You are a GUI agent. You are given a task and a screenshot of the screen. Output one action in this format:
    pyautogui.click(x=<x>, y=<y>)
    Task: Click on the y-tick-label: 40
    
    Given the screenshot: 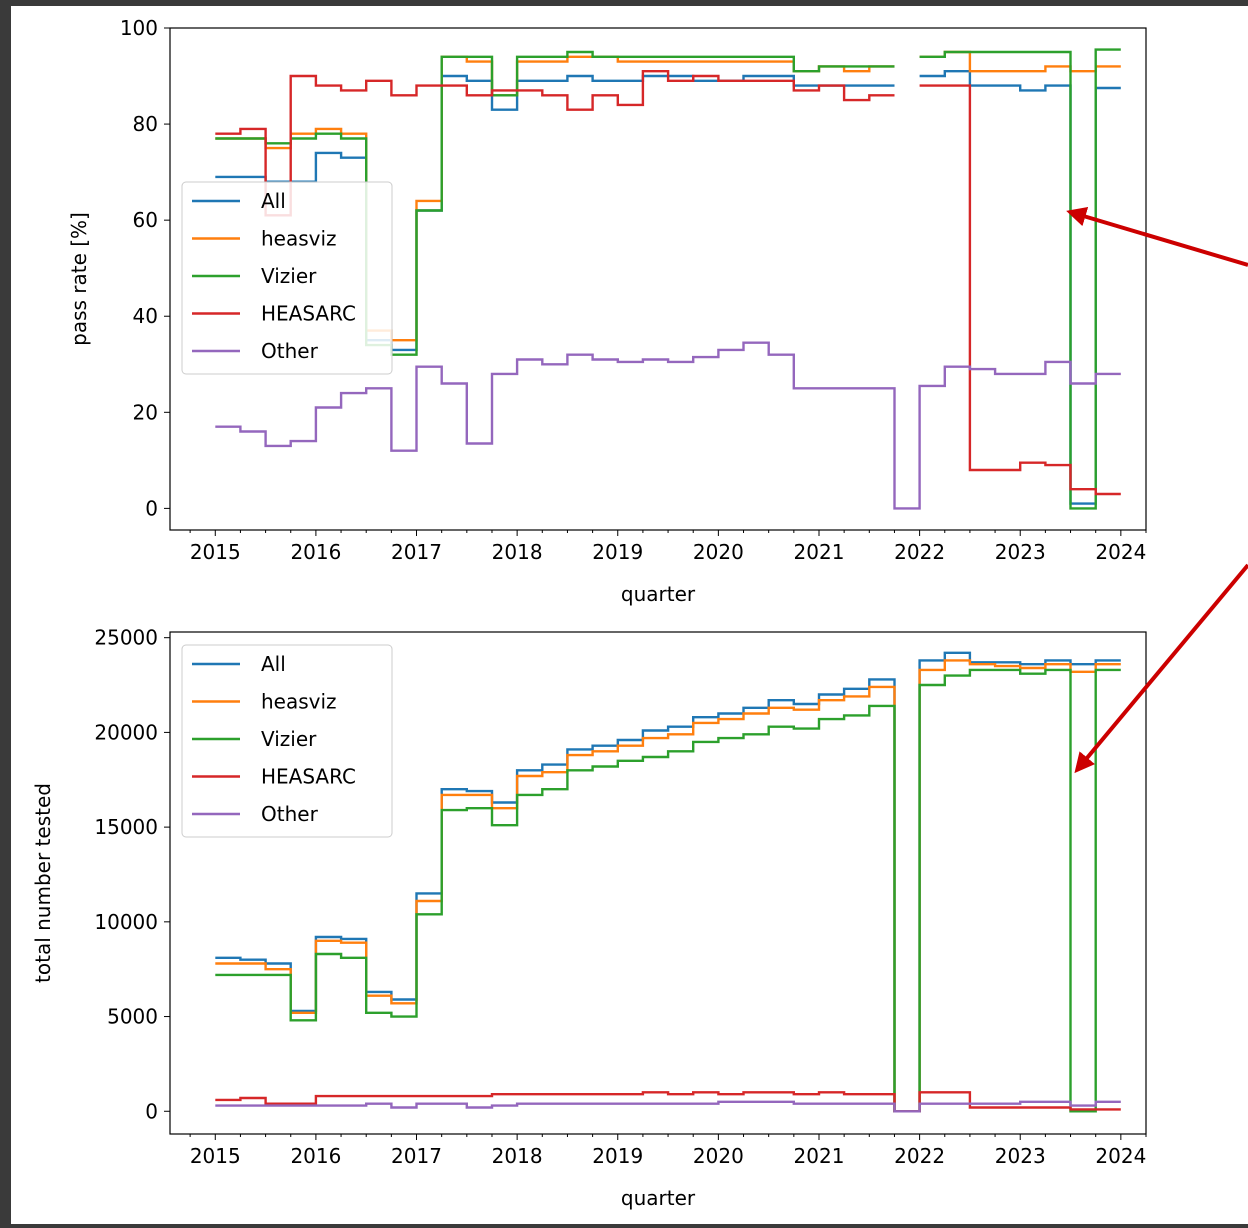 What is the action you would take?
    pyautogui.click(x=145, y=316)
    